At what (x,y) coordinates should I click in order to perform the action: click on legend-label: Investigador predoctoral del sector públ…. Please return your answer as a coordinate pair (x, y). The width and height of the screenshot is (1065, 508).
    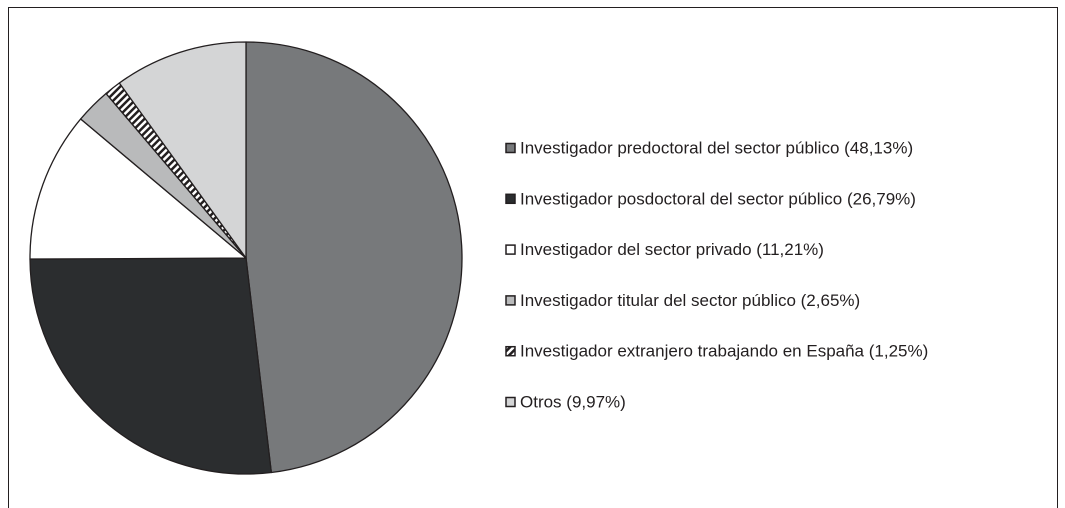
    Looking at the image, I should click on (716, 147).